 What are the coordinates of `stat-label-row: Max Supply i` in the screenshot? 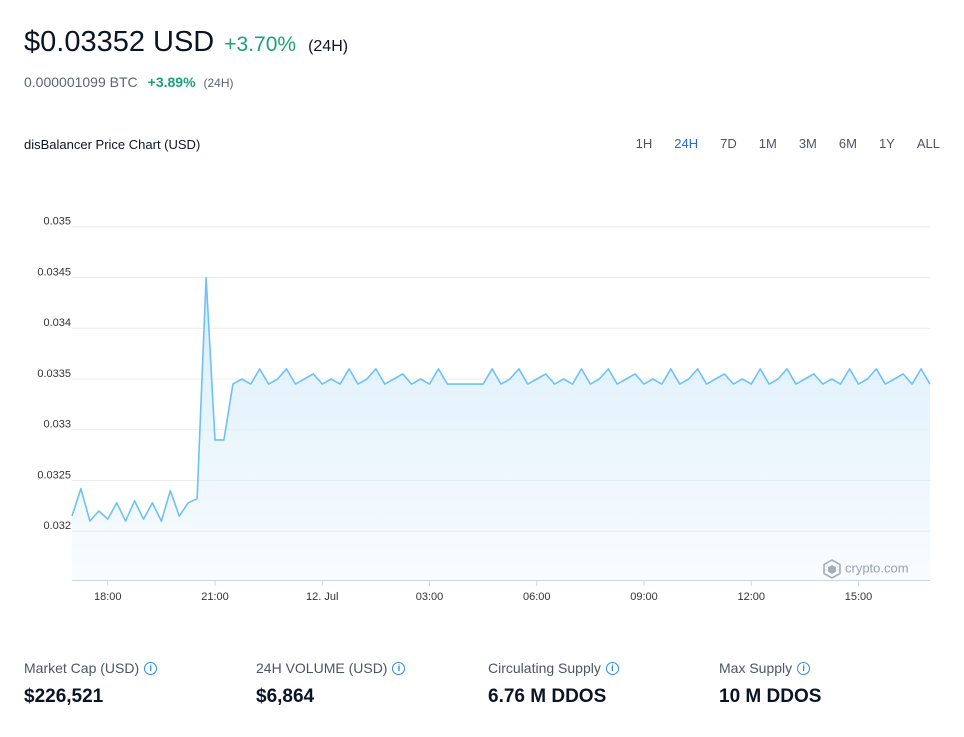 It's located at (770, 668).